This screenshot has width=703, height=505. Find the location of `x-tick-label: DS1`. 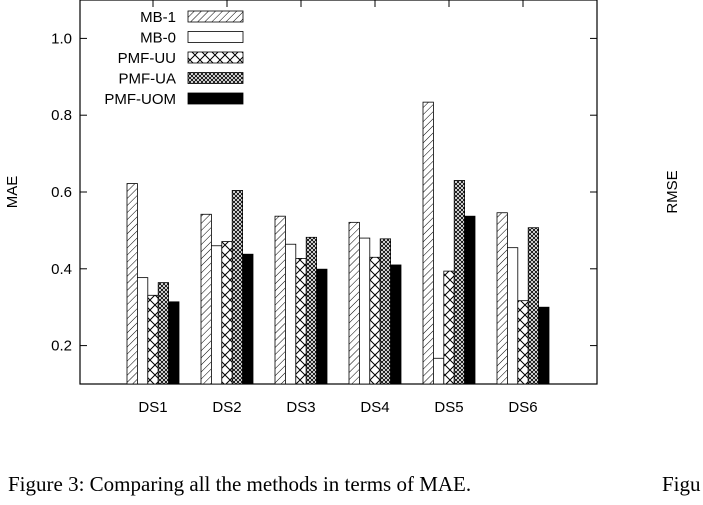

x-tick-label: DS1 is located at coordinates (152, 407).